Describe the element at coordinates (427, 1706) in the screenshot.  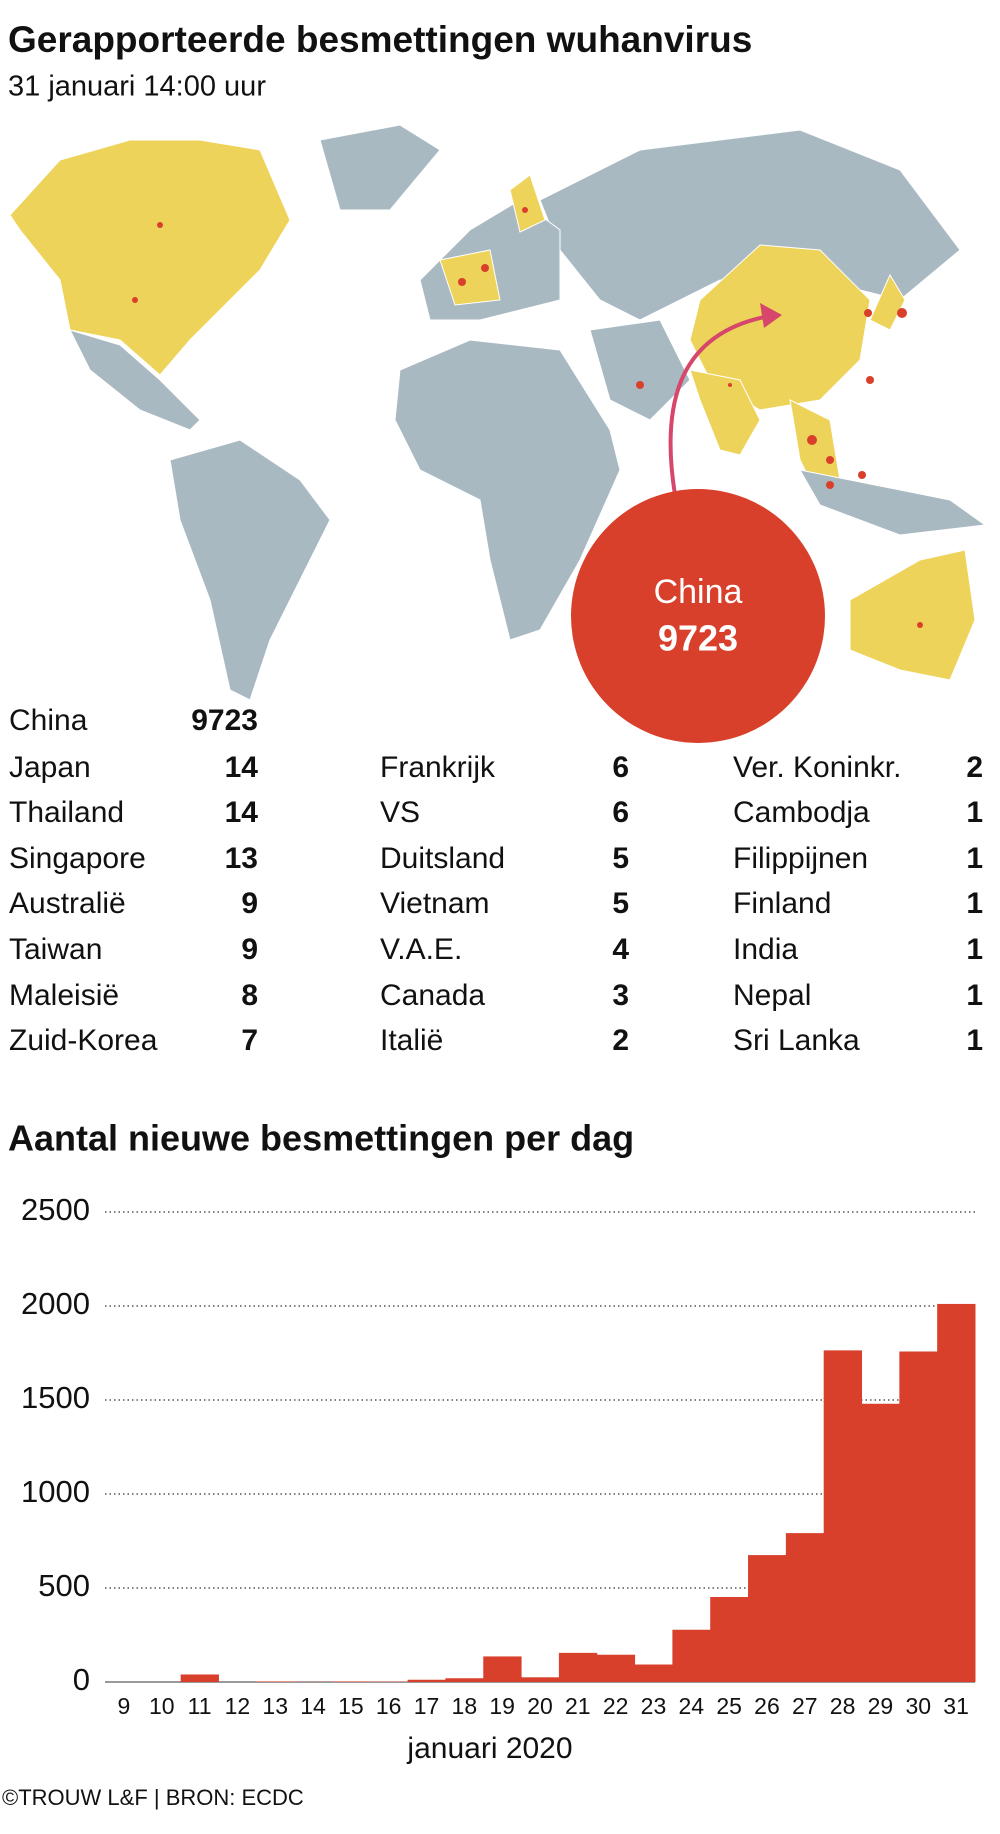
I see `x-tick-label: 17` at that location.